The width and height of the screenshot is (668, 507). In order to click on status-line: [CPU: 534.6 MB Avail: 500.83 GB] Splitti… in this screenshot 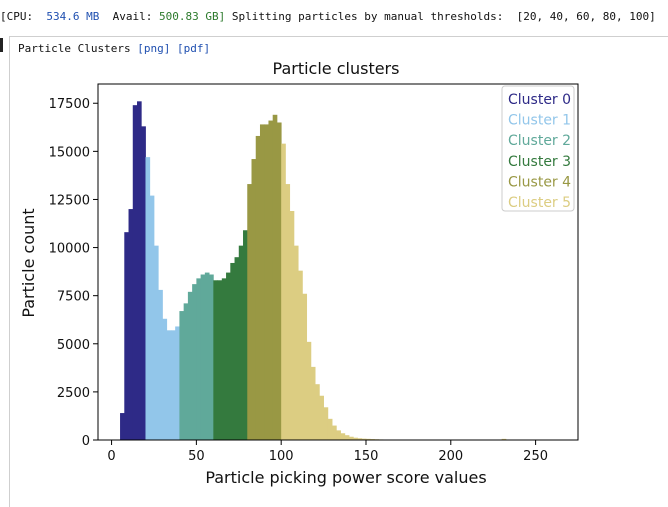, I will do `click(334, 16)`.